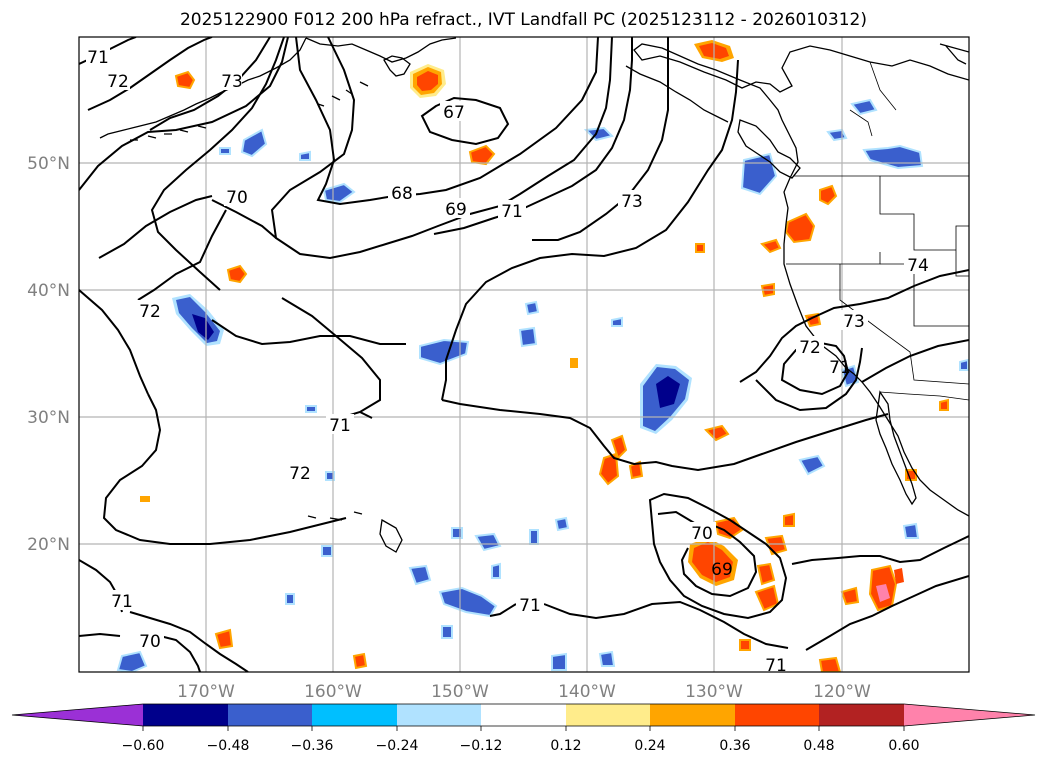 The width and height of the screenshot is (1047, 765). I want to click on colorbar-tick-label: 0.36, so click(734, 746).